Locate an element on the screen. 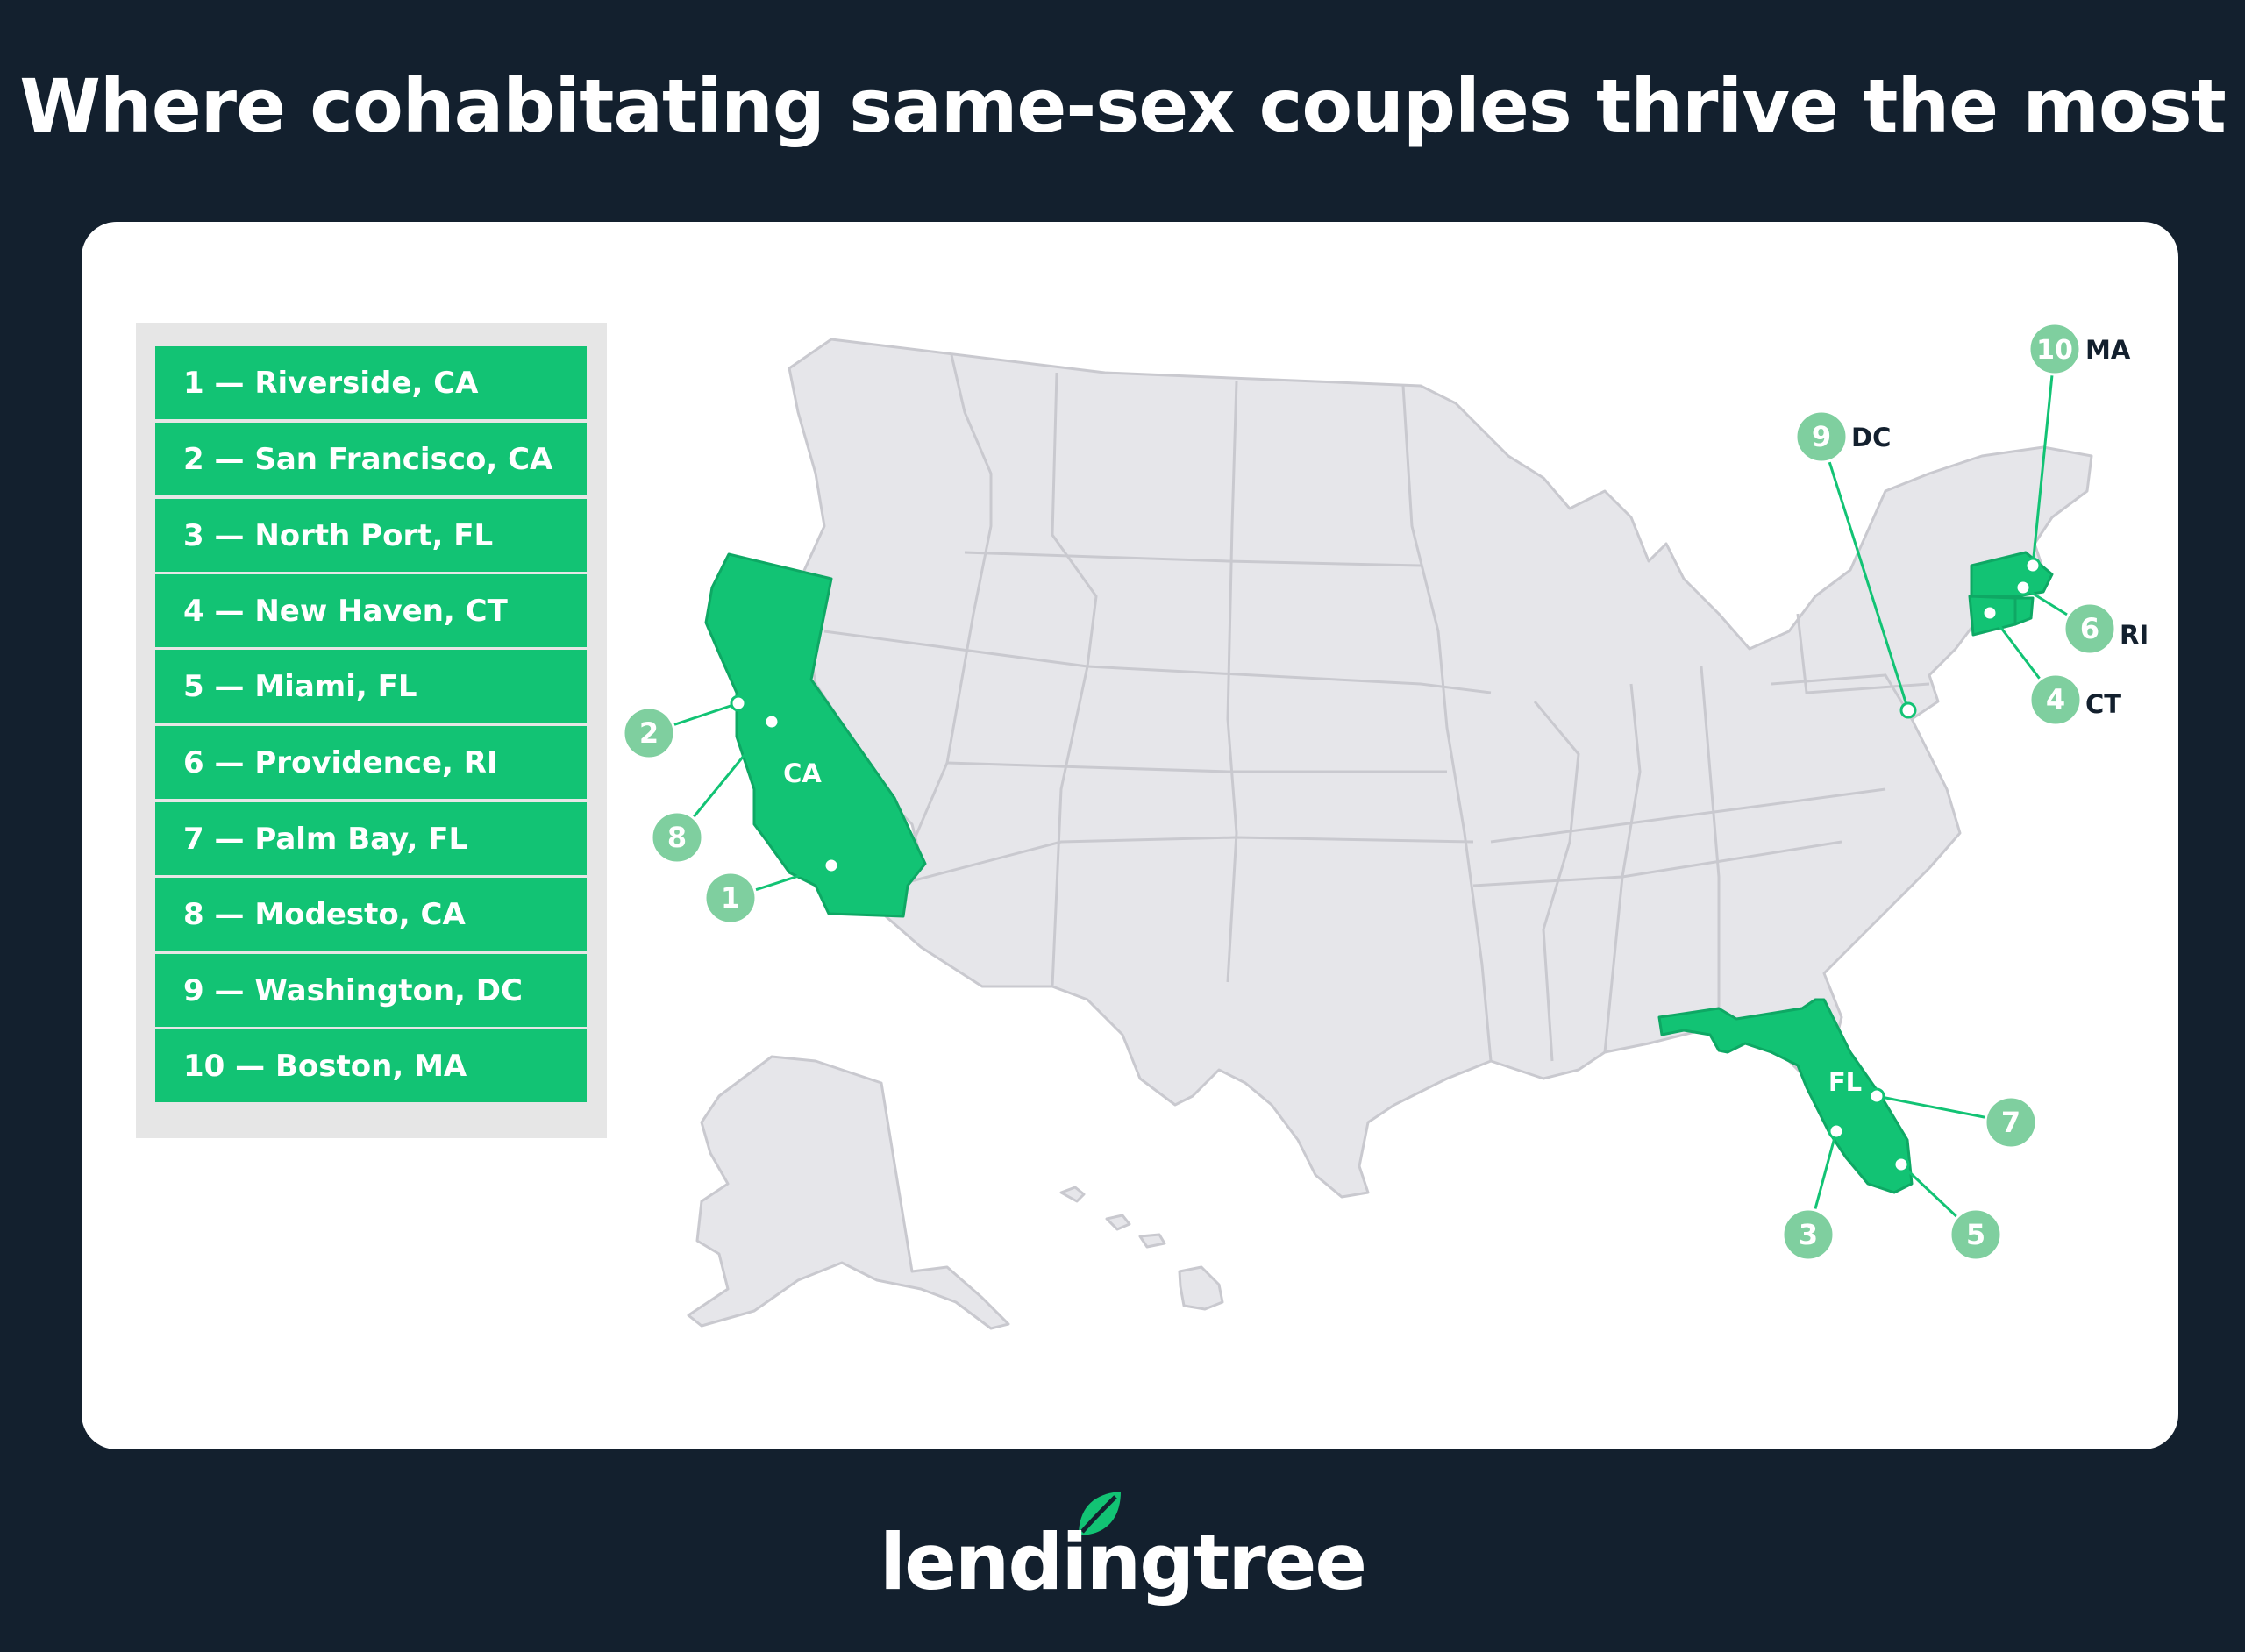  marker-10-label: 10 is located at coordinates (2054, 350).